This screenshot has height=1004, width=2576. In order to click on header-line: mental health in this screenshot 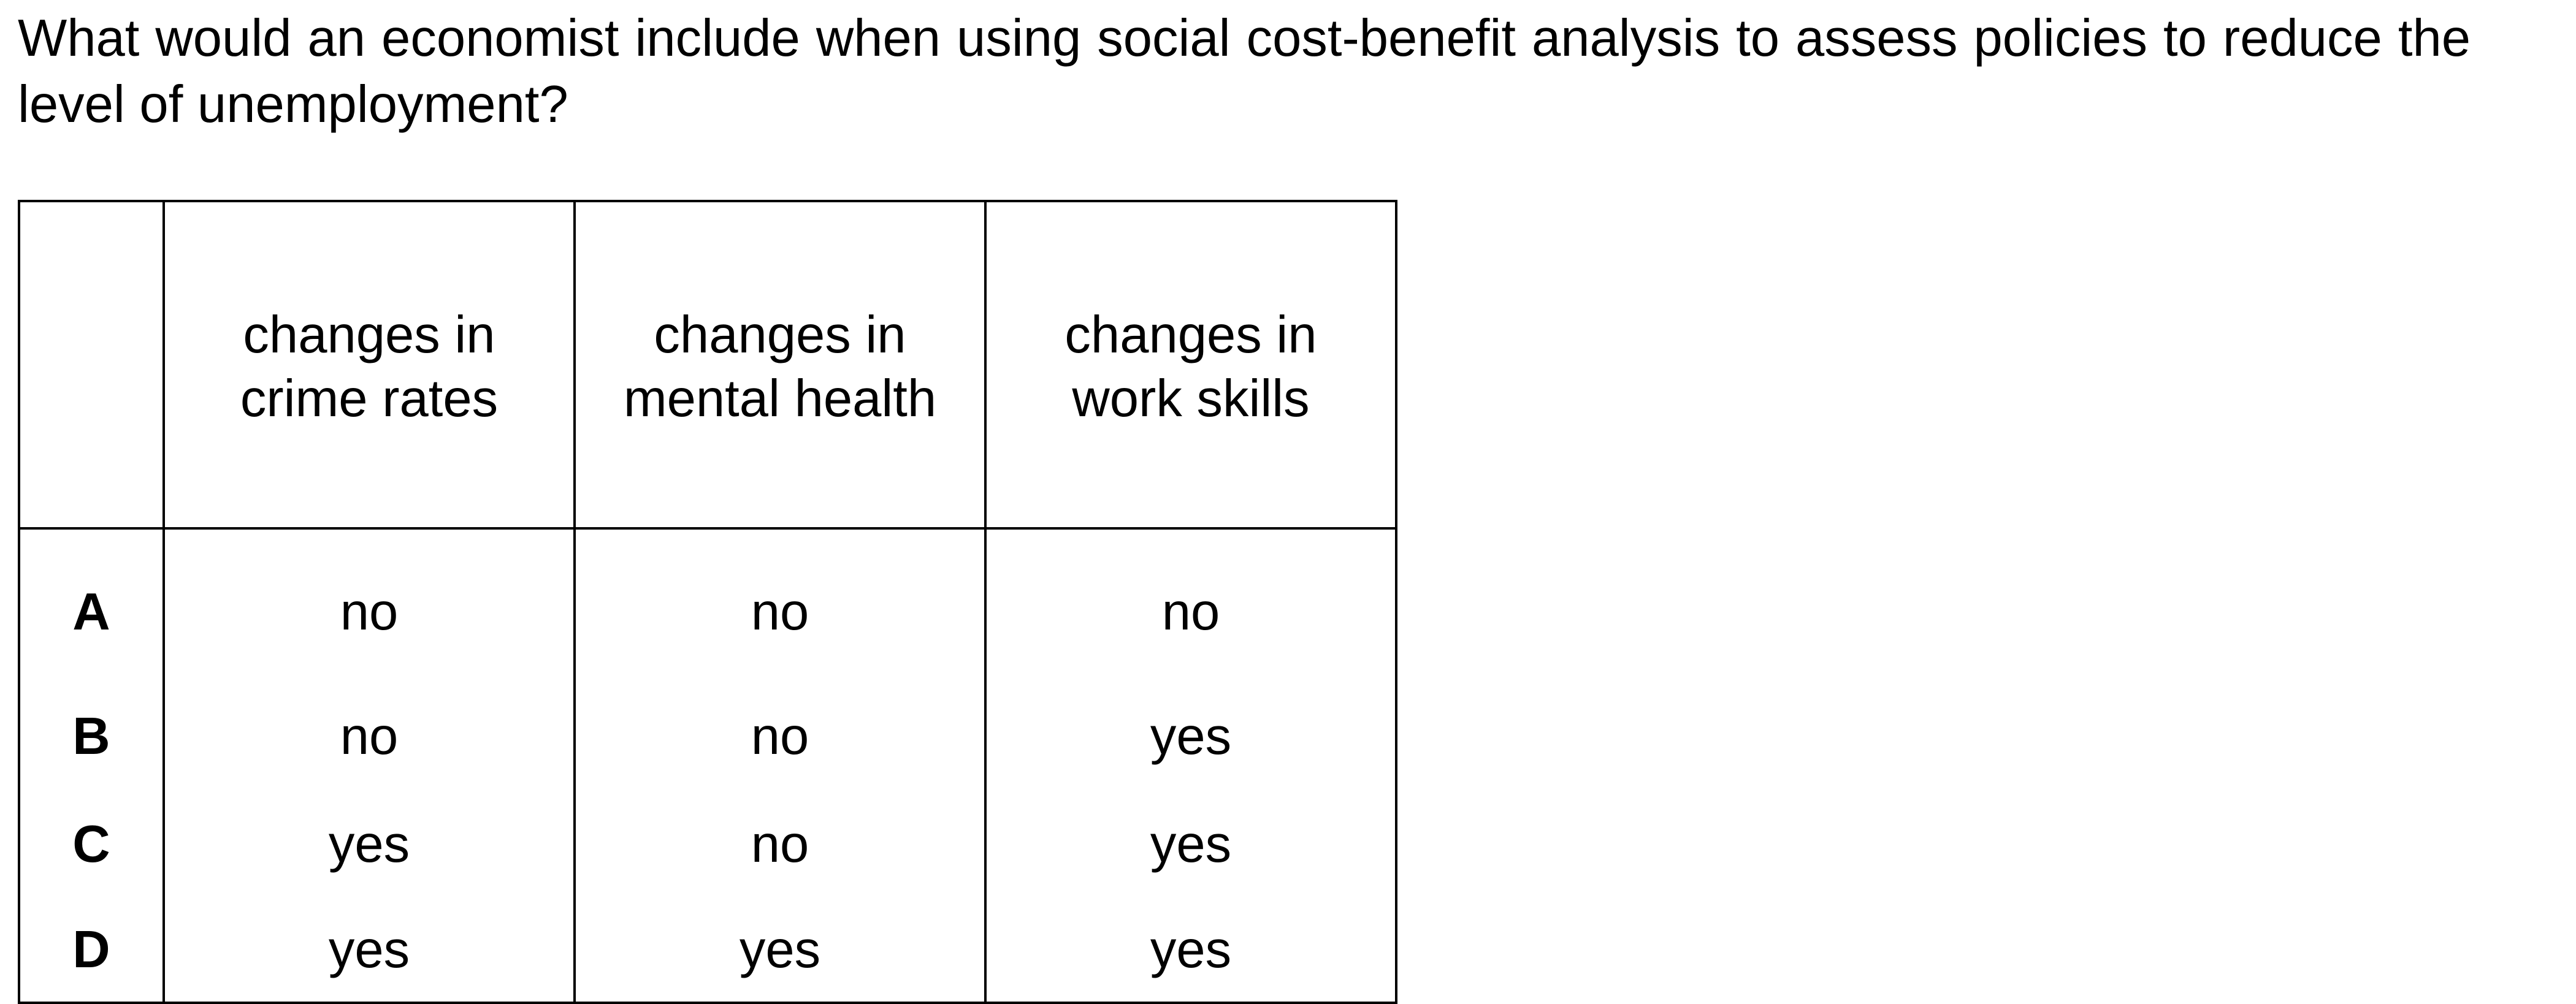, I will do `click(780, 399)`.